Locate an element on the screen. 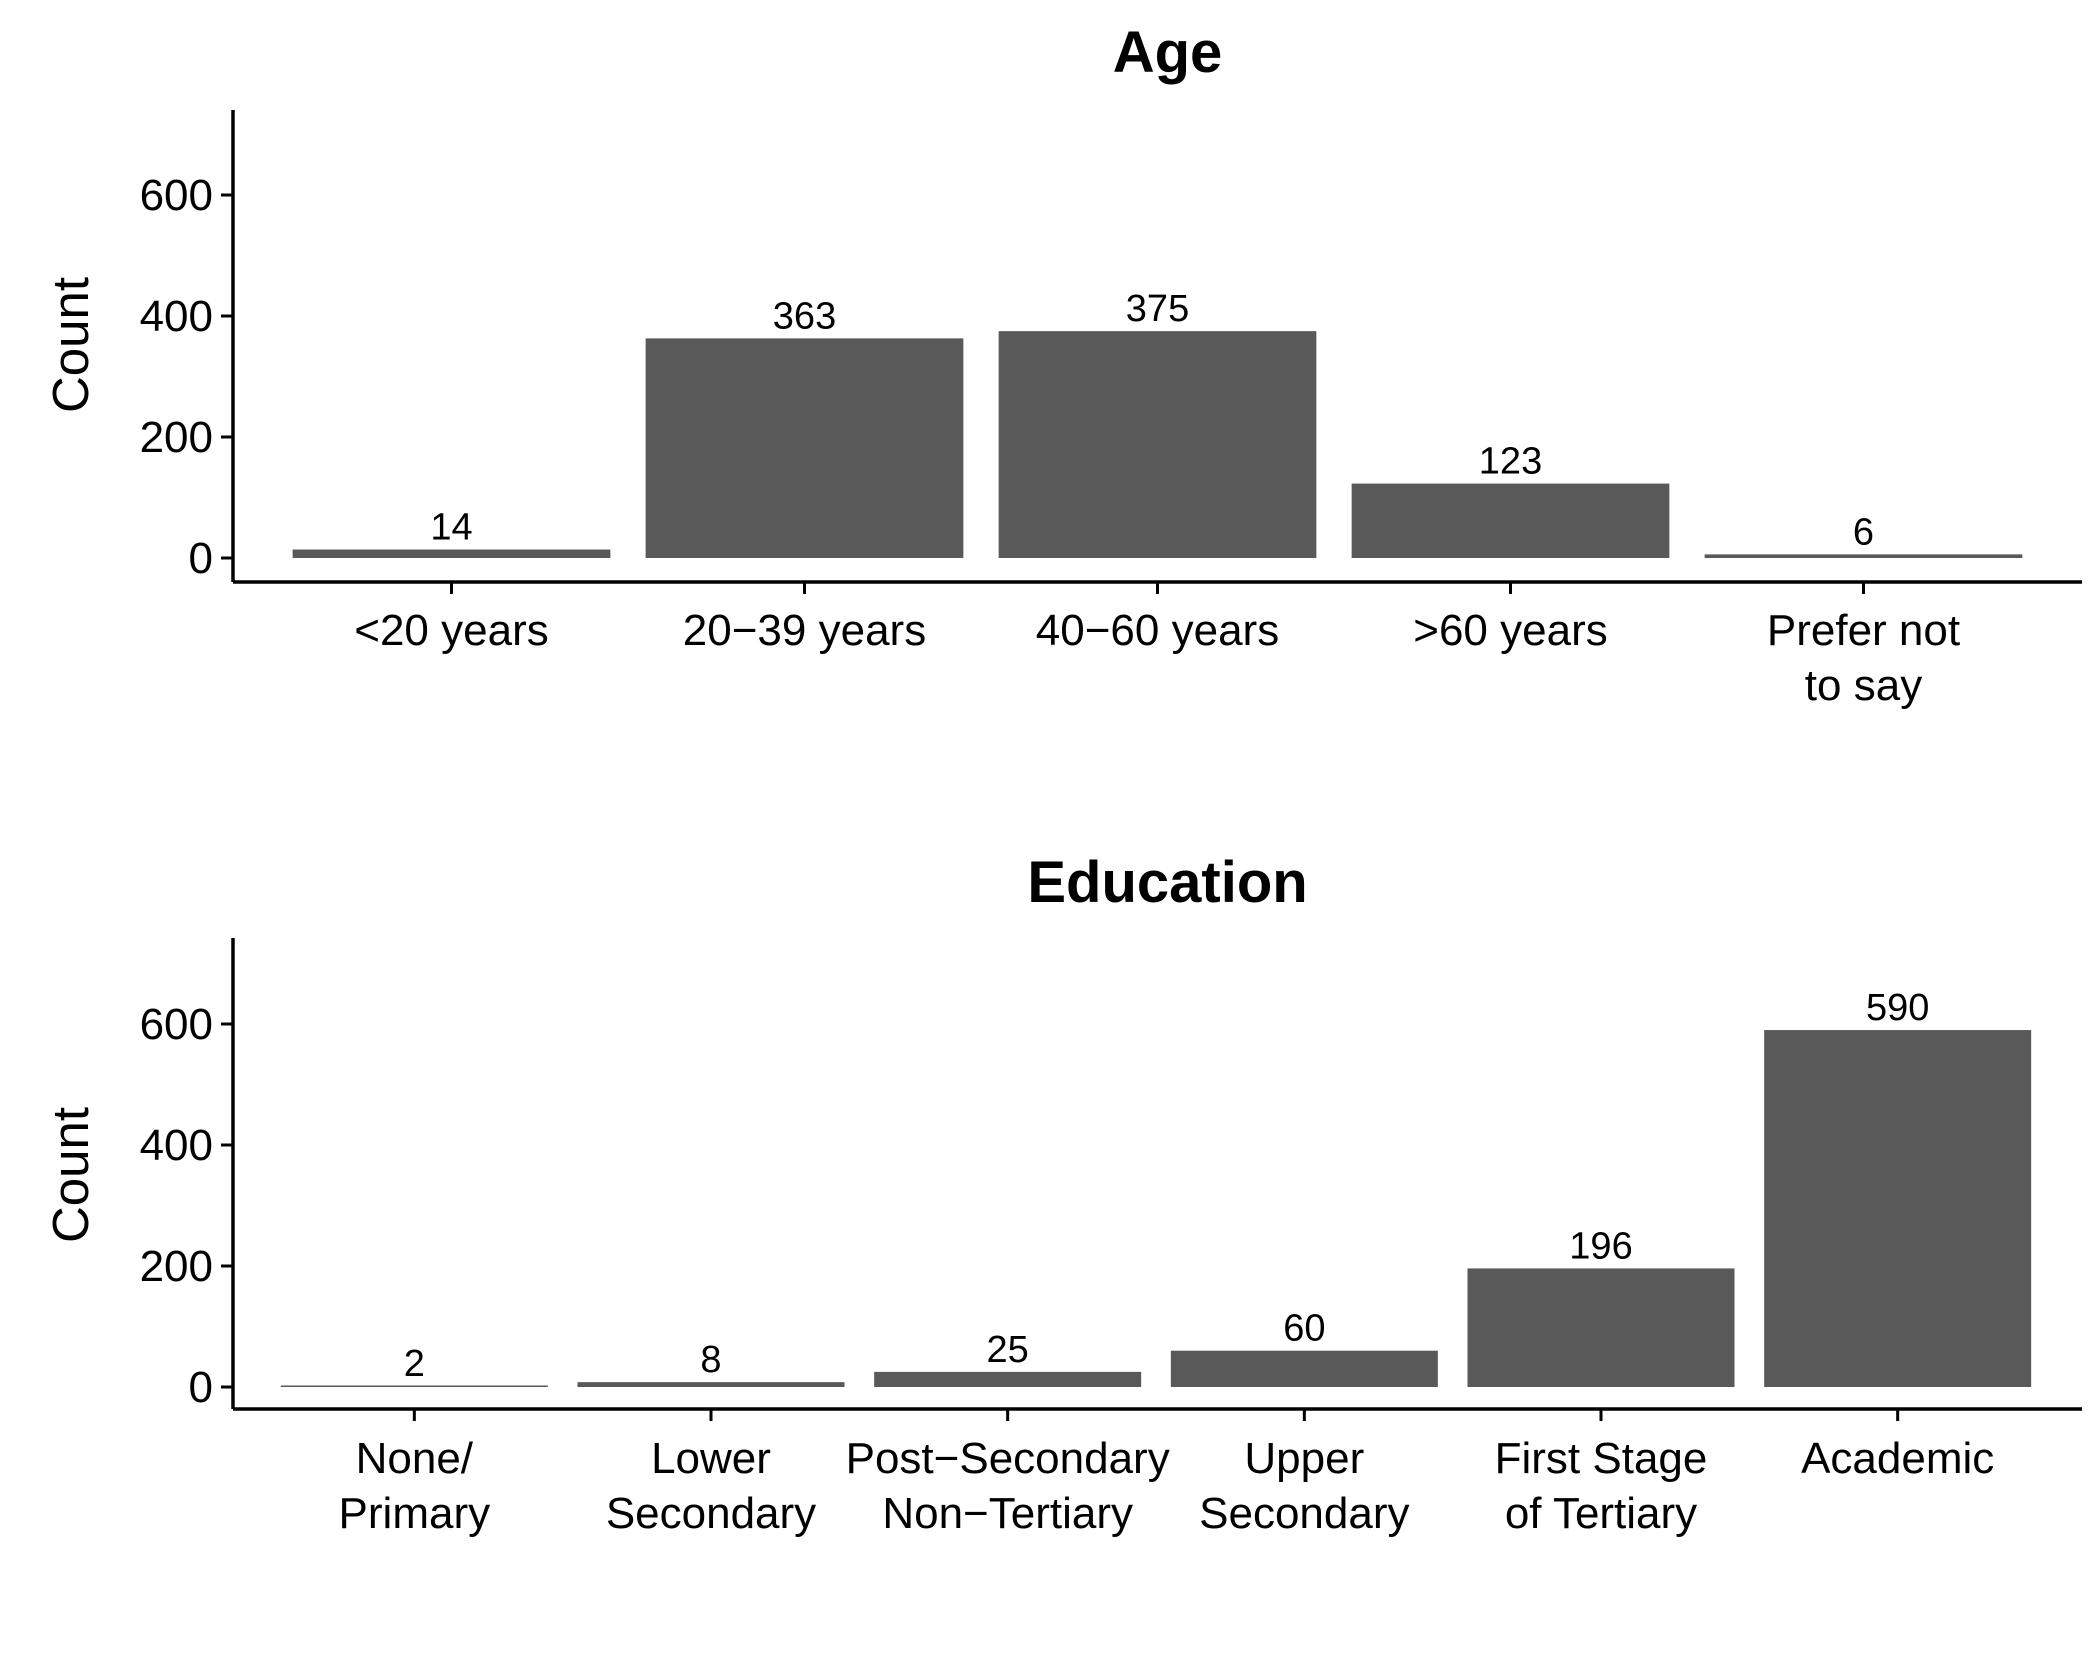  education-bar-value-label: 590 is located at coordinates (1897, 1008).